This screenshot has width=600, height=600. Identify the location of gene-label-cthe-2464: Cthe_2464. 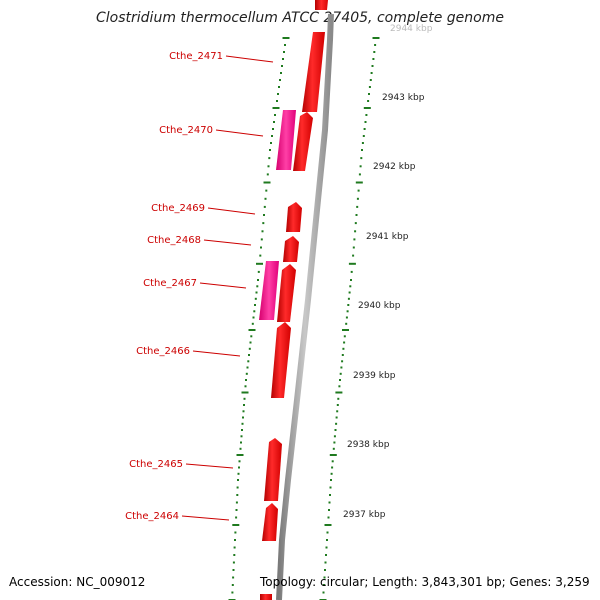
(152, 516).